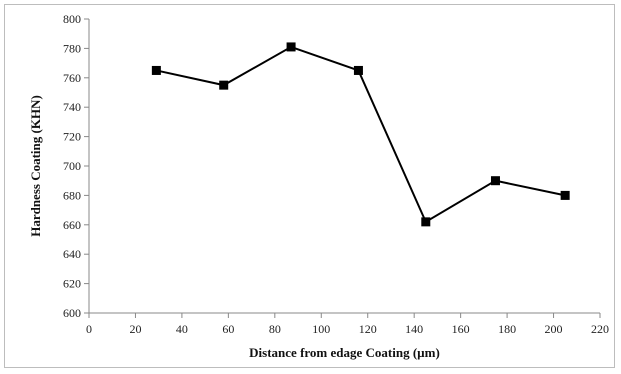 This screenshot has height=374, width=621. I want to click on y-tick-label: 760, so click(72, 78).